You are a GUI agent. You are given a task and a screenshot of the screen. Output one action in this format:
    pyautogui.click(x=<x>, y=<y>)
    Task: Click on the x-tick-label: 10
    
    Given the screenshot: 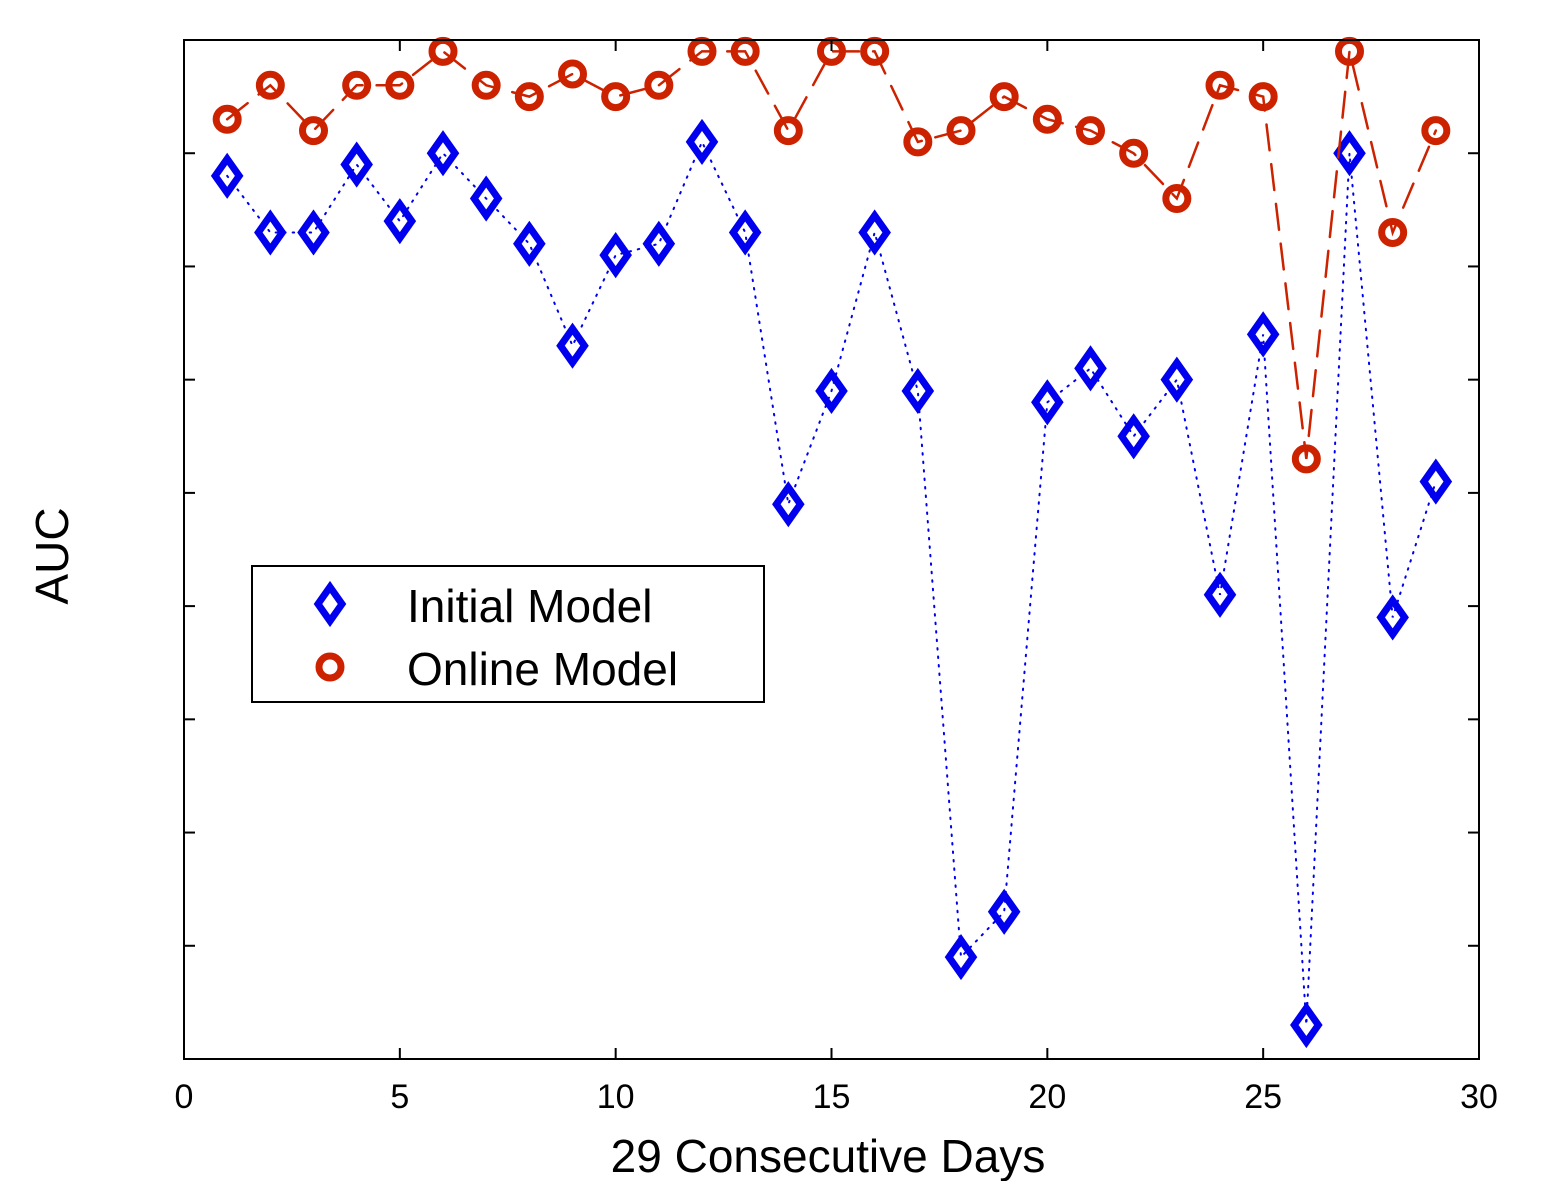 What is the action you would take?
    pyautogui.click(x=616, y=1097)
    